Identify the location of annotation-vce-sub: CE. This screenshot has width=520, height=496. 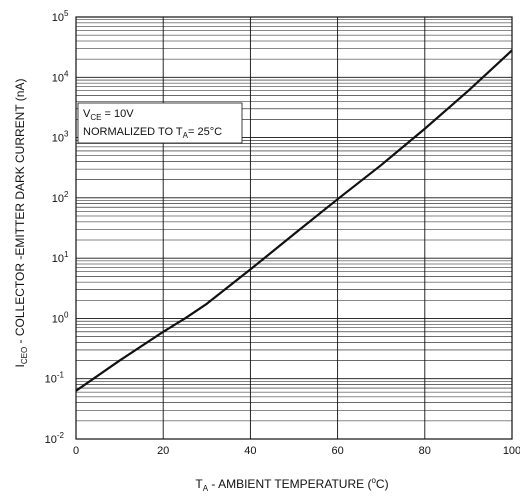
(95, 117).